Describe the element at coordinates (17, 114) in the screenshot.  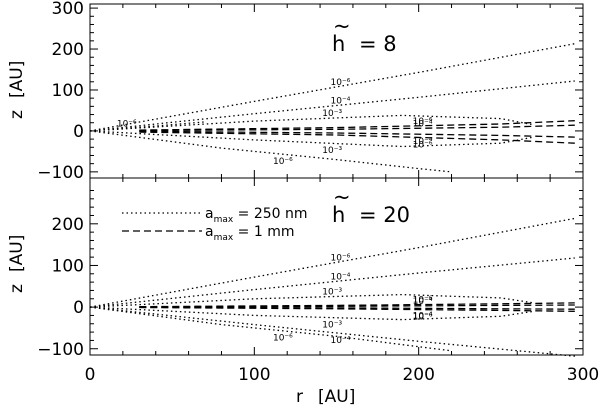
I see `upper-y-axis-label: z` at that location.